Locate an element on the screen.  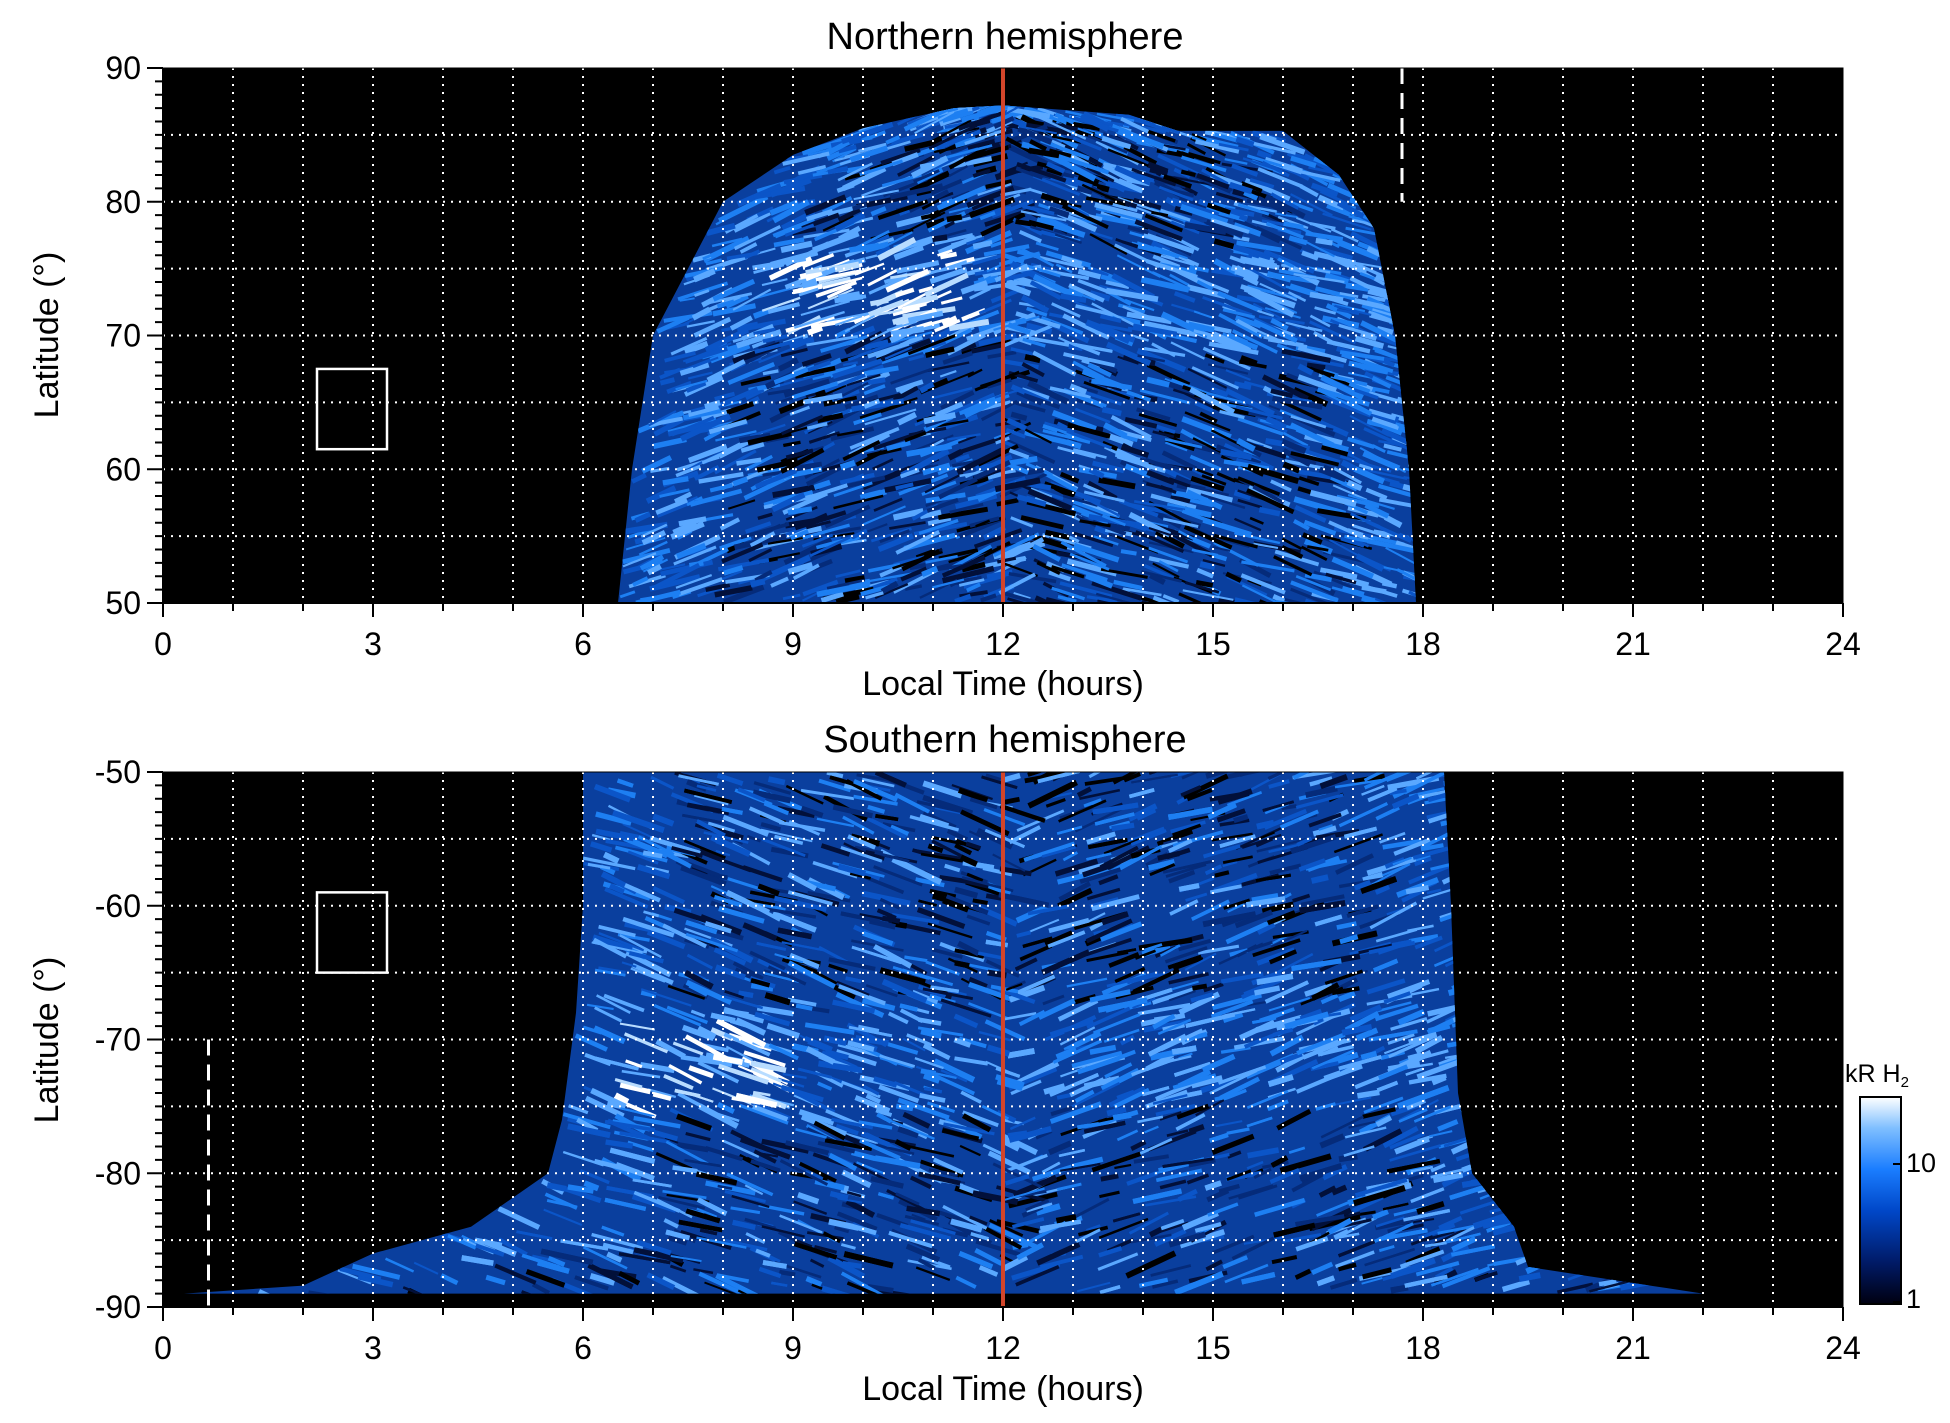
north-title: Northern hemisphere is located at coordinates (1005, 37).